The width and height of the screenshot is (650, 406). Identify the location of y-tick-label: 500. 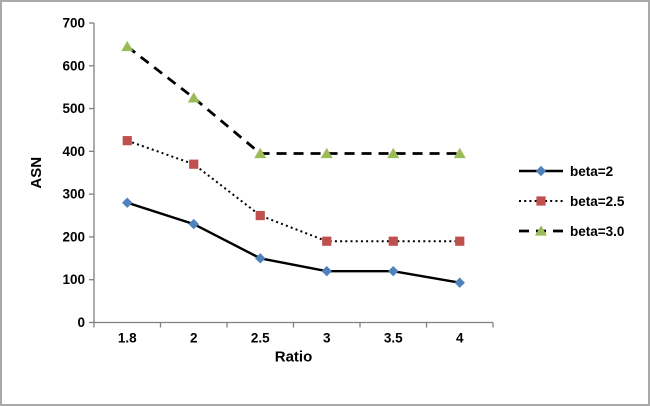
(73, 108).